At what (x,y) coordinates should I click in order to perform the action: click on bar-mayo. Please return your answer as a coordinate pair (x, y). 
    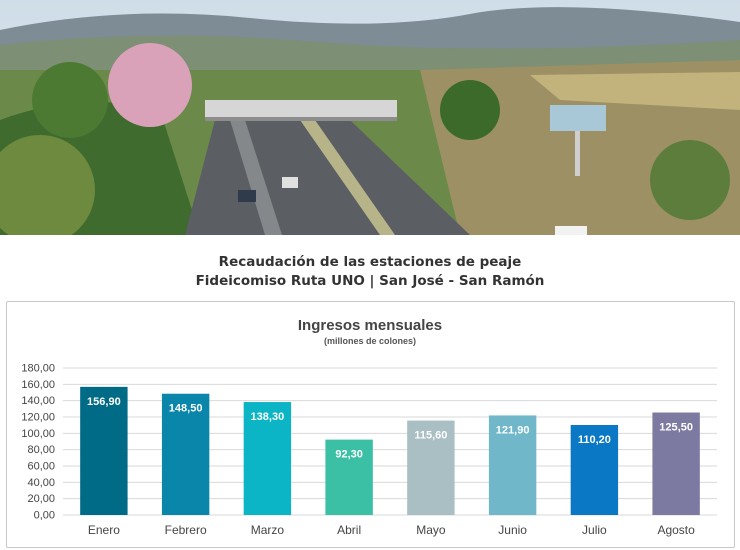
    Looking at the image, I should click on (431, 467).